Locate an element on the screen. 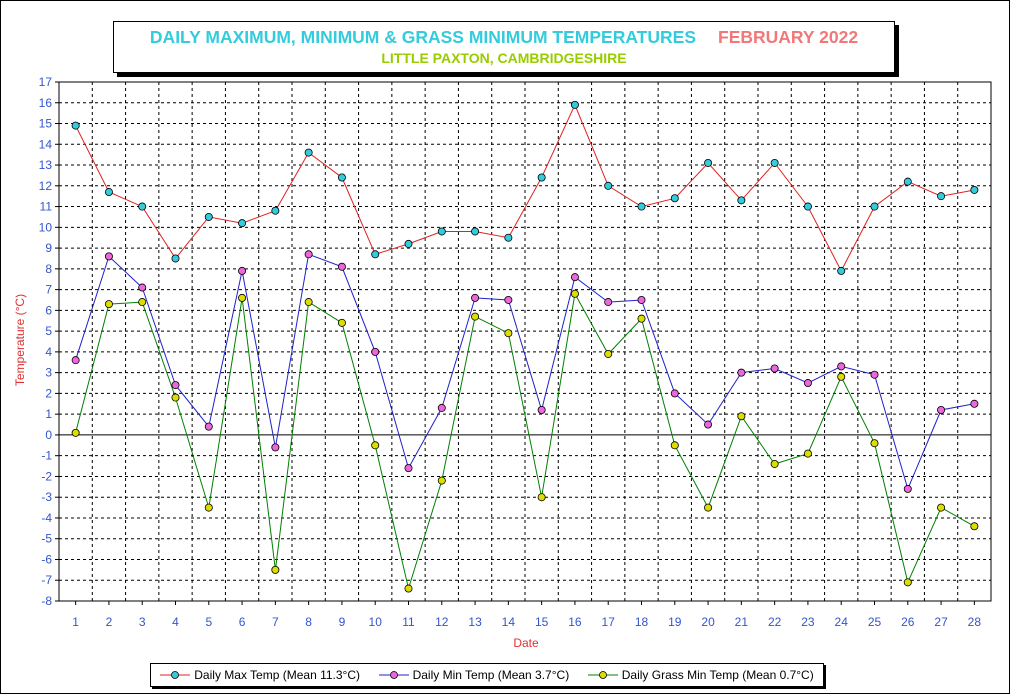 This screenshot has height=694, width=1010. y-tick-label: 13 is located at coordinates (46, 165).